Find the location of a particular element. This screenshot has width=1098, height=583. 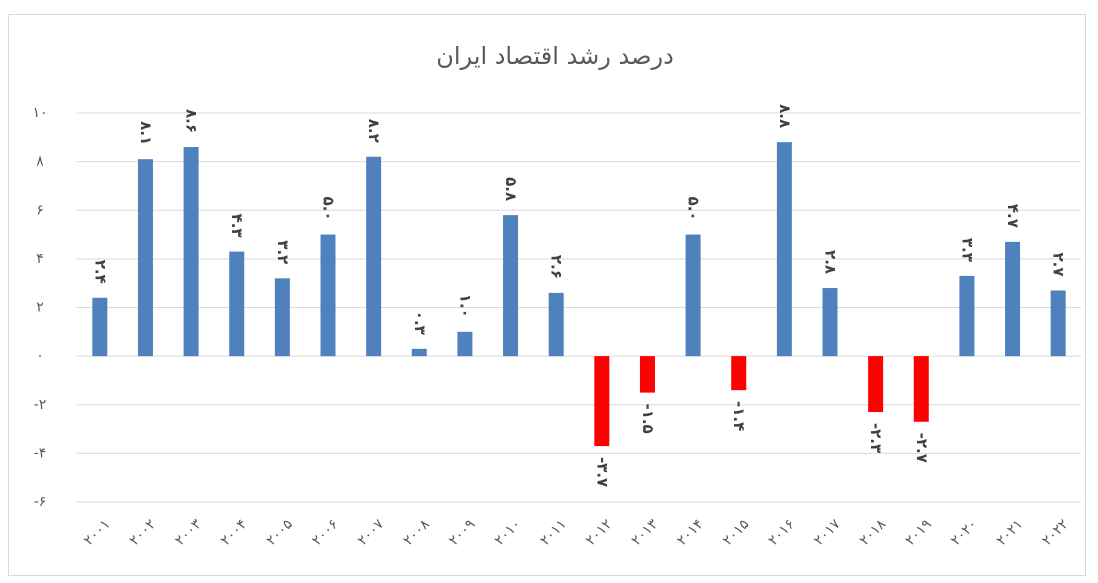

data-label: -۱.۴ is located at coordinates (739, 416).